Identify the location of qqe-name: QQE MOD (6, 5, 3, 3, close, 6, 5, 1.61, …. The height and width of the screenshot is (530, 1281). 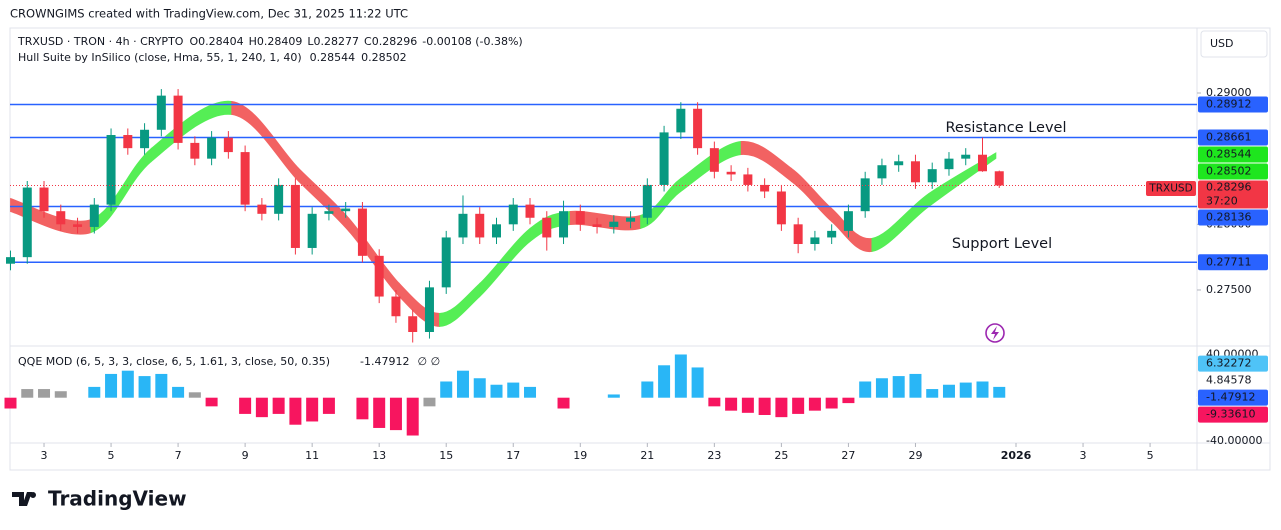
(174, 361).